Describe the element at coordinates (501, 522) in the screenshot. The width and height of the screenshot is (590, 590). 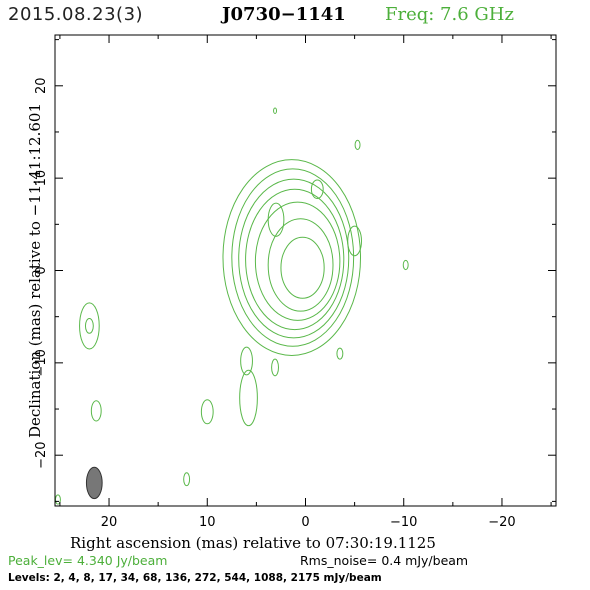
I see `x-tick-label-4: −20` at that location.